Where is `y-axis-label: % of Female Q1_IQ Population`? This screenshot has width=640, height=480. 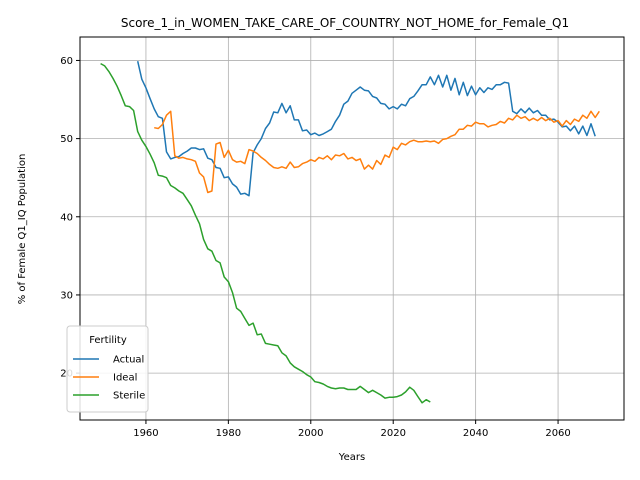 y-axis-label: % of Female Q1_IQ Population is located at coordinates (22, 229).